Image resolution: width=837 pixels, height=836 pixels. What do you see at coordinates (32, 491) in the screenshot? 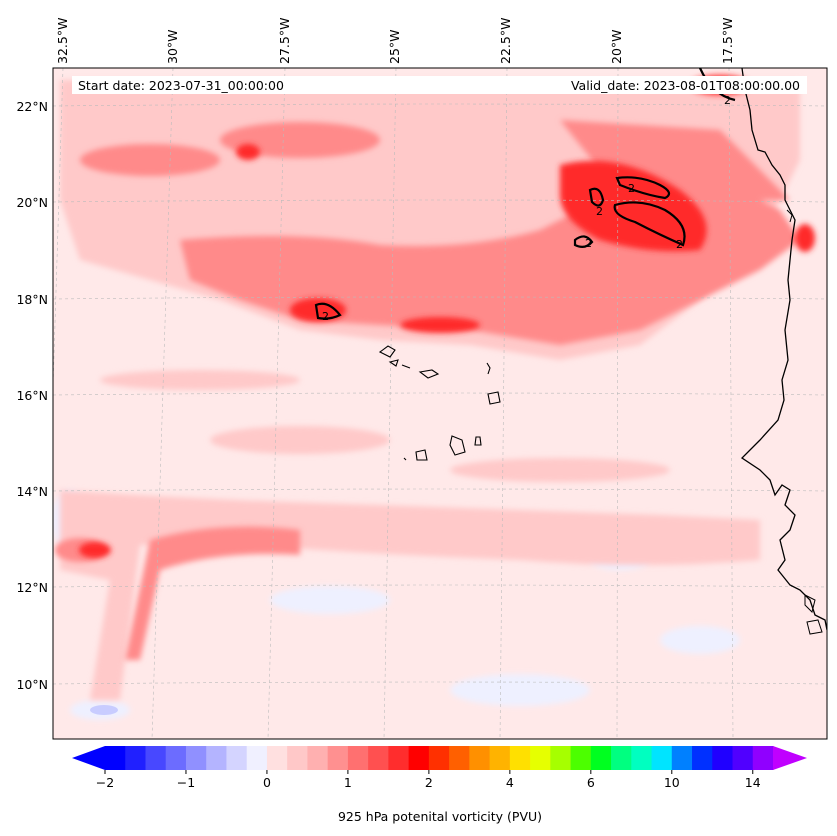
I see `lat-label-14n: 14°N` at bounding box center [32, 491].